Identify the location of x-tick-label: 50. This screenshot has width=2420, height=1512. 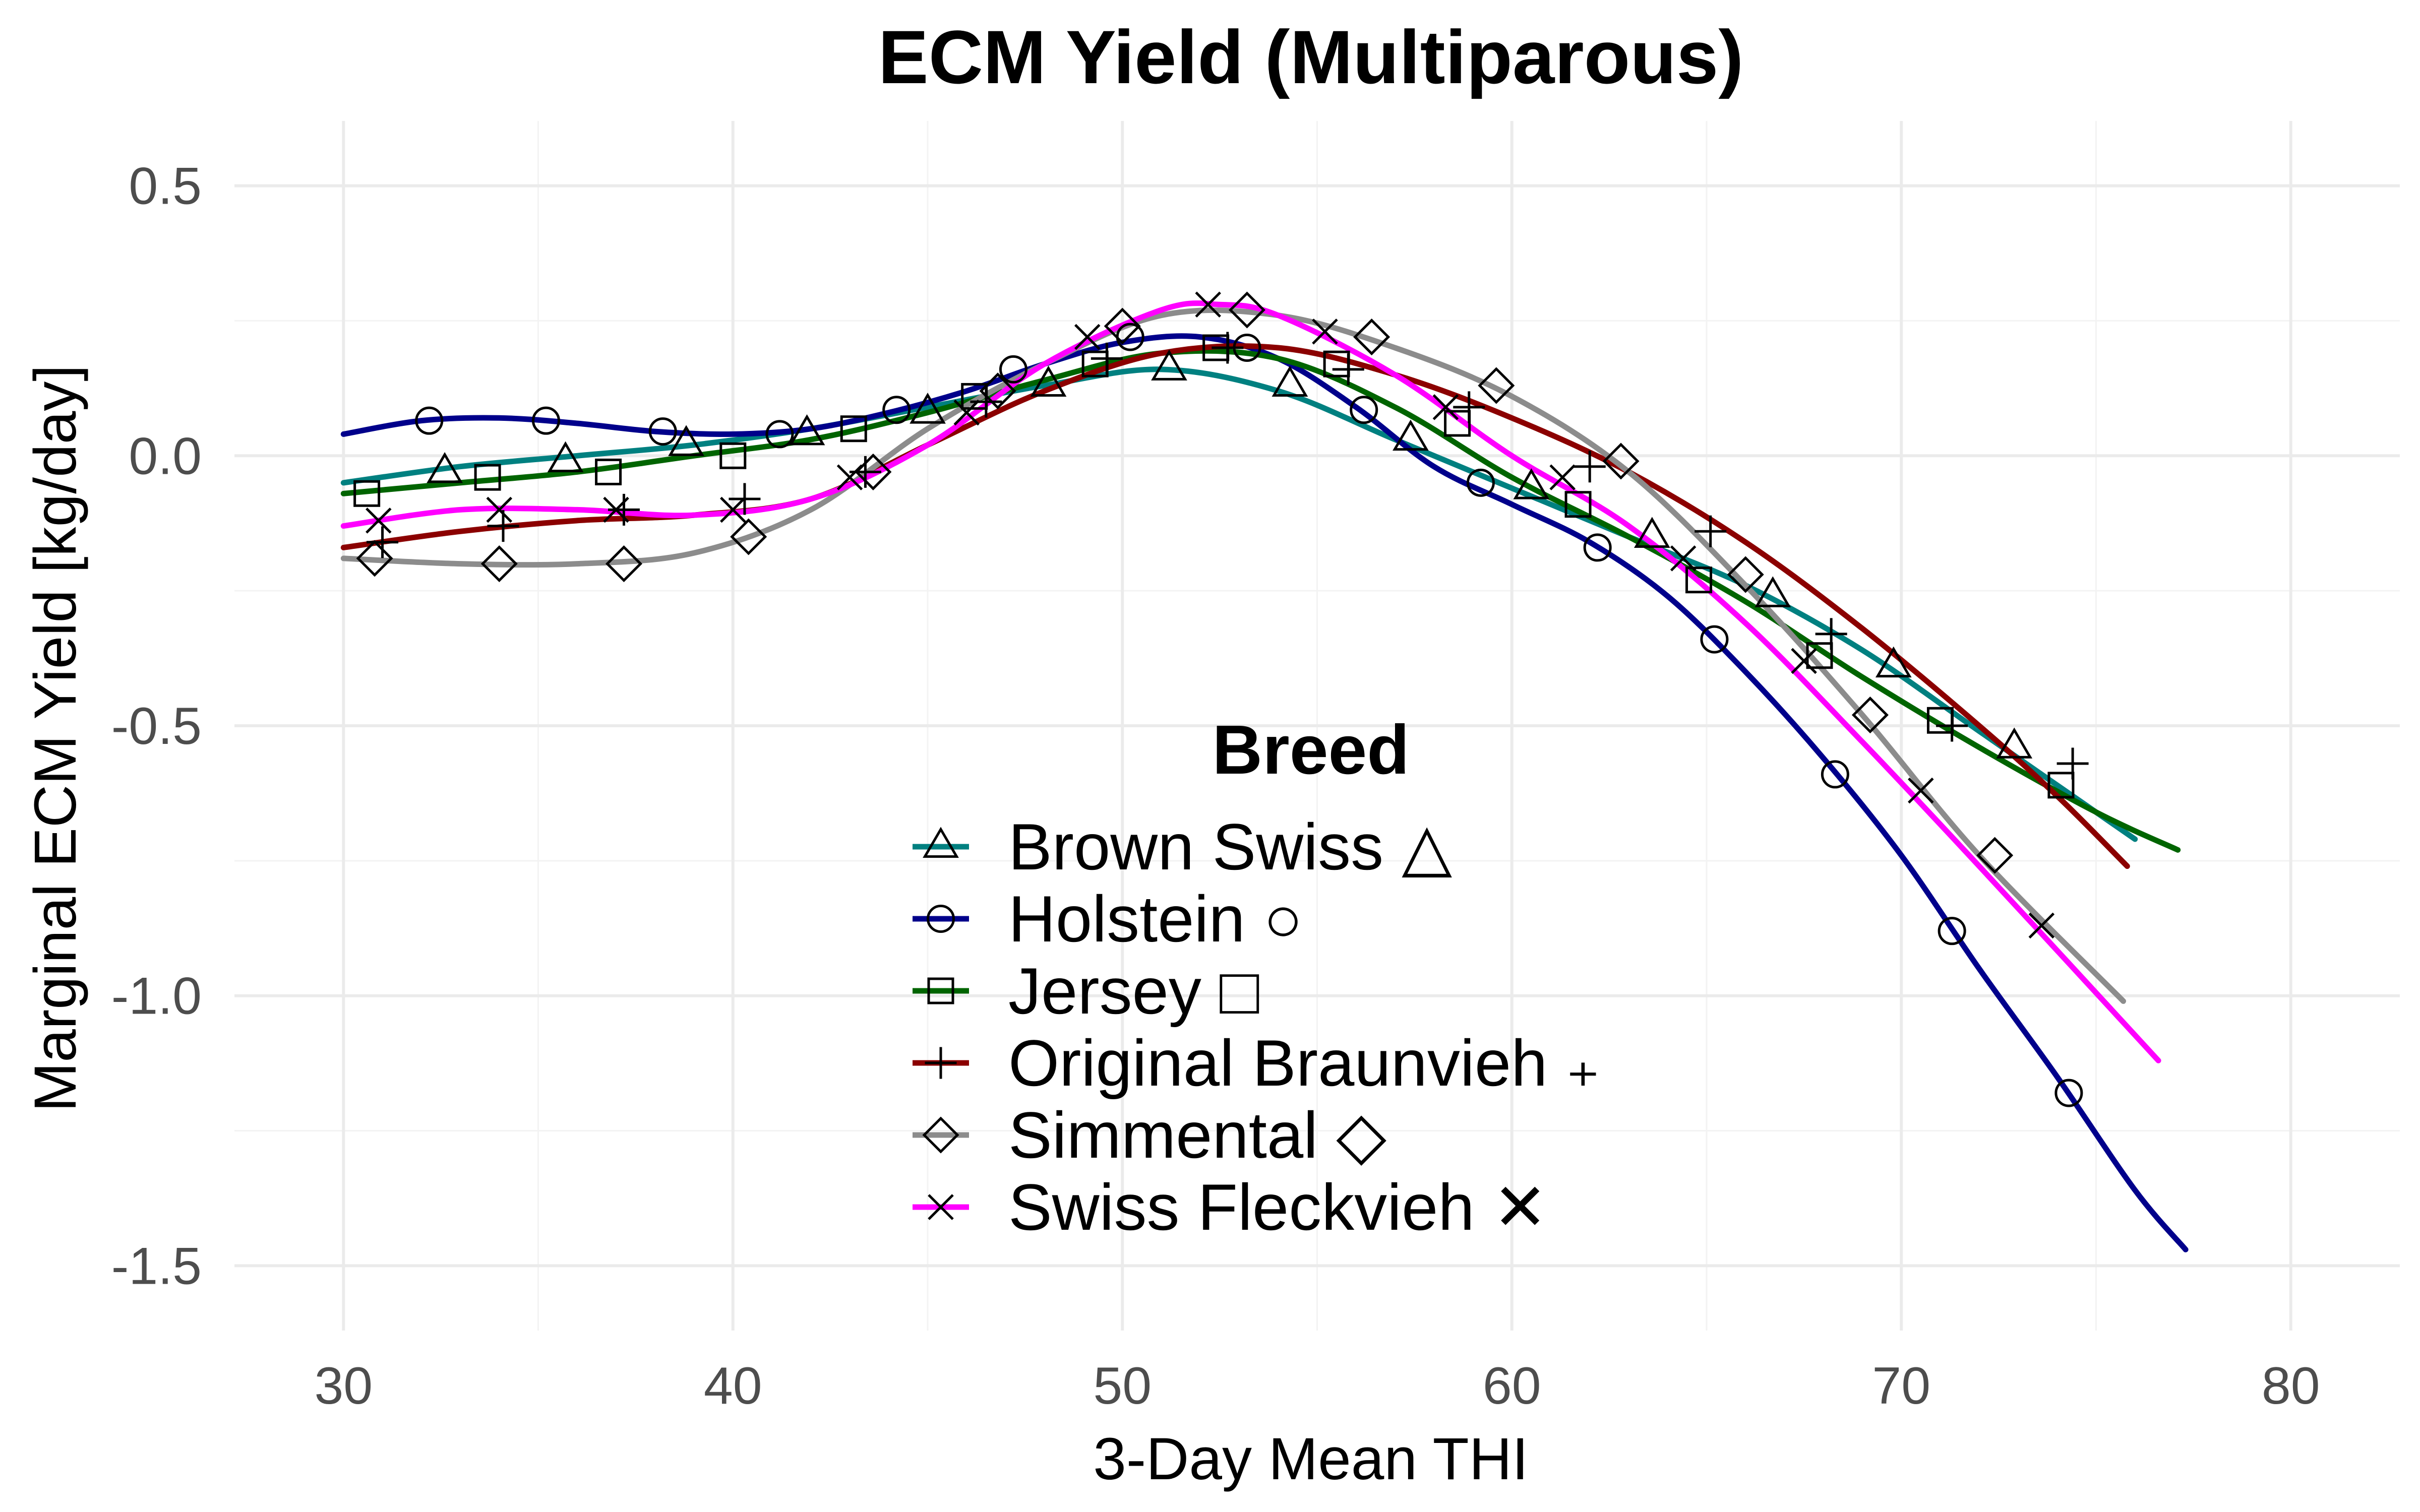
(1122, 1386).